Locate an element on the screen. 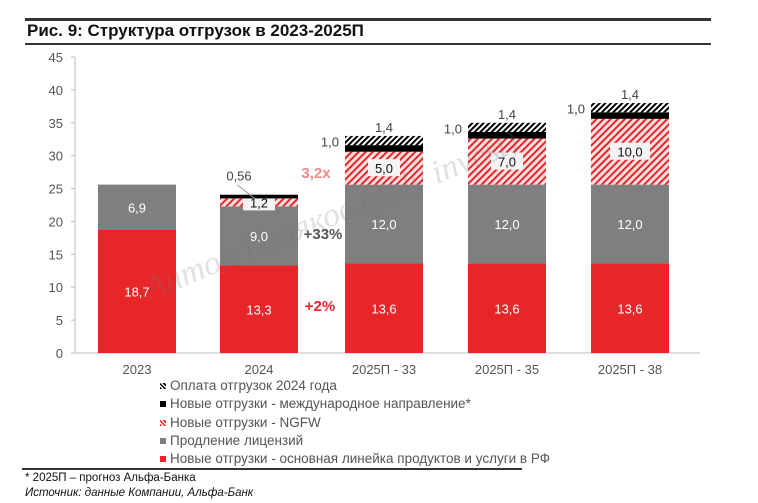  data-label: 1,2 is located at coordinates (259, 202).